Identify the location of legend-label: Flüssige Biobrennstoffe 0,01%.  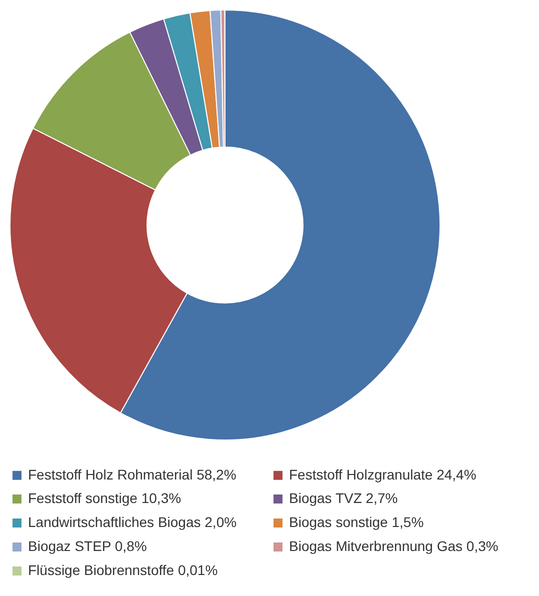
(123, 570).